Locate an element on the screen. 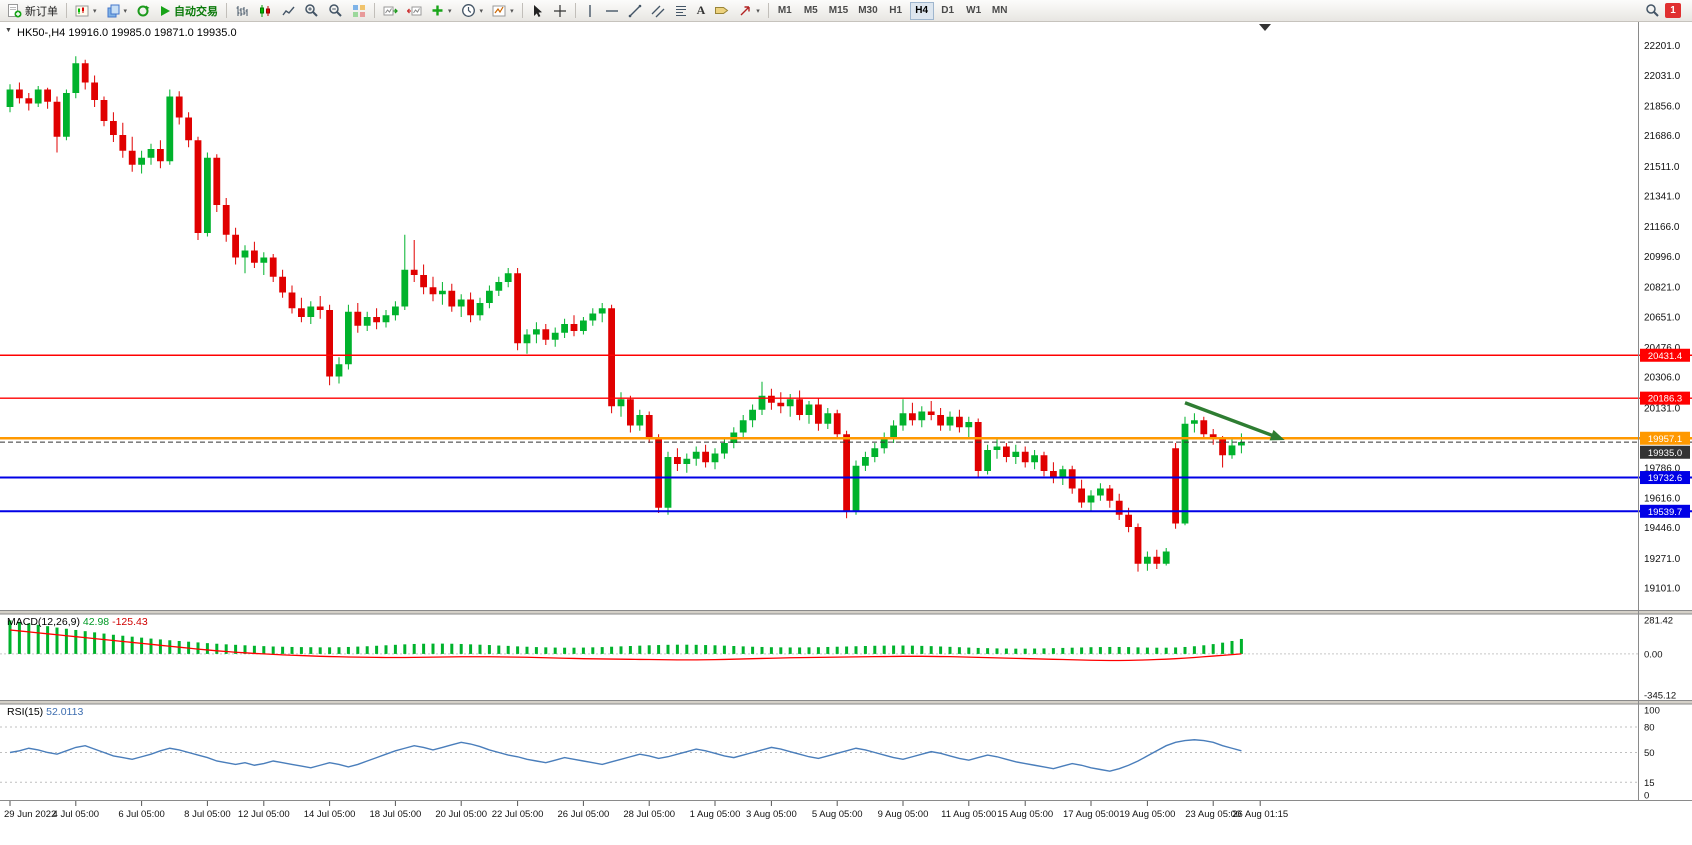 The height and width of the screenshot is (845, 1692). zoom-in-button is located at coordinates (311, 11).